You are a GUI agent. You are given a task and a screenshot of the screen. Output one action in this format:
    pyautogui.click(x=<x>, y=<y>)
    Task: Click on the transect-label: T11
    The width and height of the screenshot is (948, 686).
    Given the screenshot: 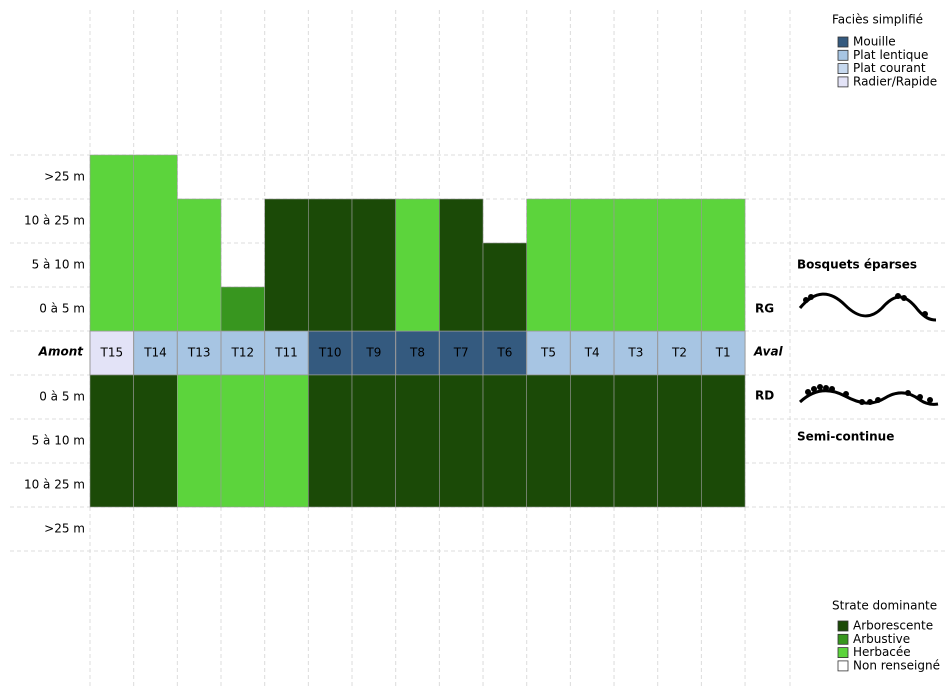 What is the action you would take?
    pyautogui.click(x=286, y=353)
    